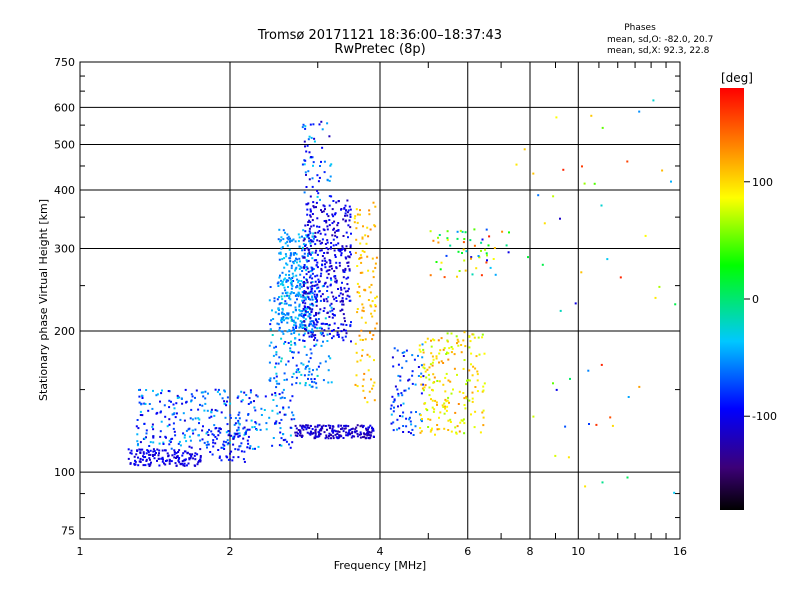  Describe the element at coordinates (64, 331) in the screenshot. I see `y-tick-label: 200` at that location.